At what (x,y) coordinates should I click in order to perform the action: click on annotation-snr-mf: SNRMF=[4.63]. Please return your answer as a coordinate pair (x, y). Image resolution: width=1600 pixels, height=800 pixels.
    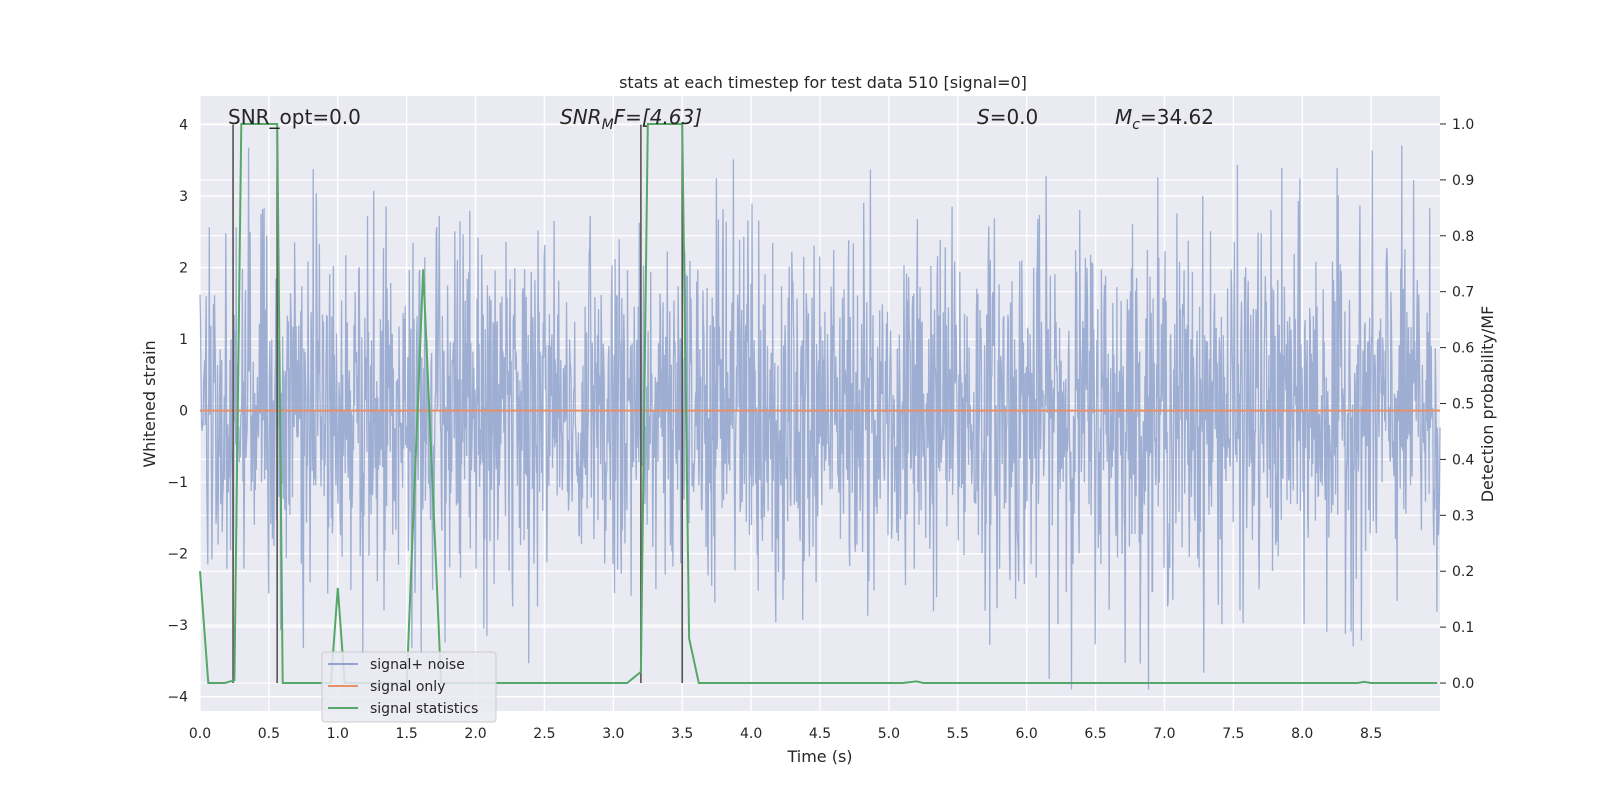
    Looking at the image, I should click on (631, 119).